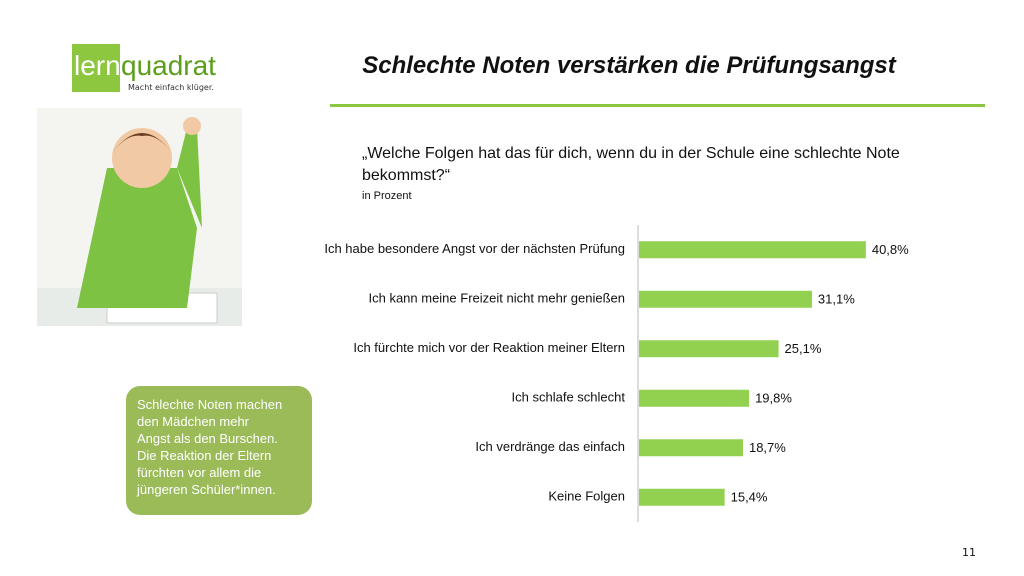 The width and height of the screenshot is (1024, 576). I want to click on value-label: 25,1%, so click(803, 348).